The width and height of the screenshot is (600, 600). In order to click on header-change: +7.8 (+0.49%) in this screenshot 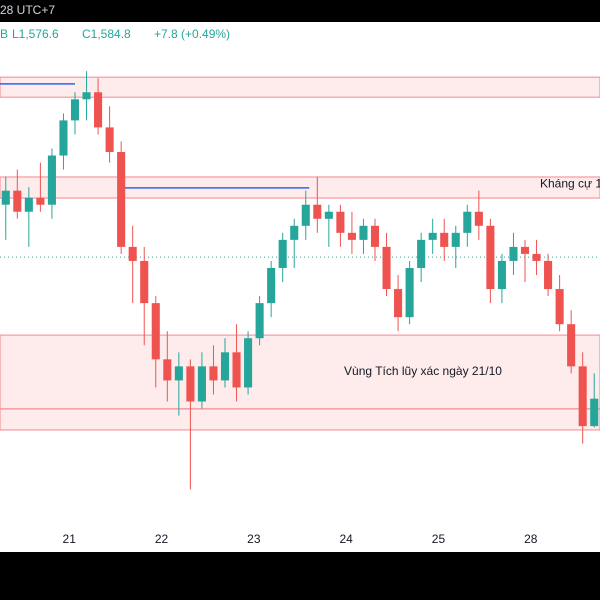, I will do `click(192, 34)`.